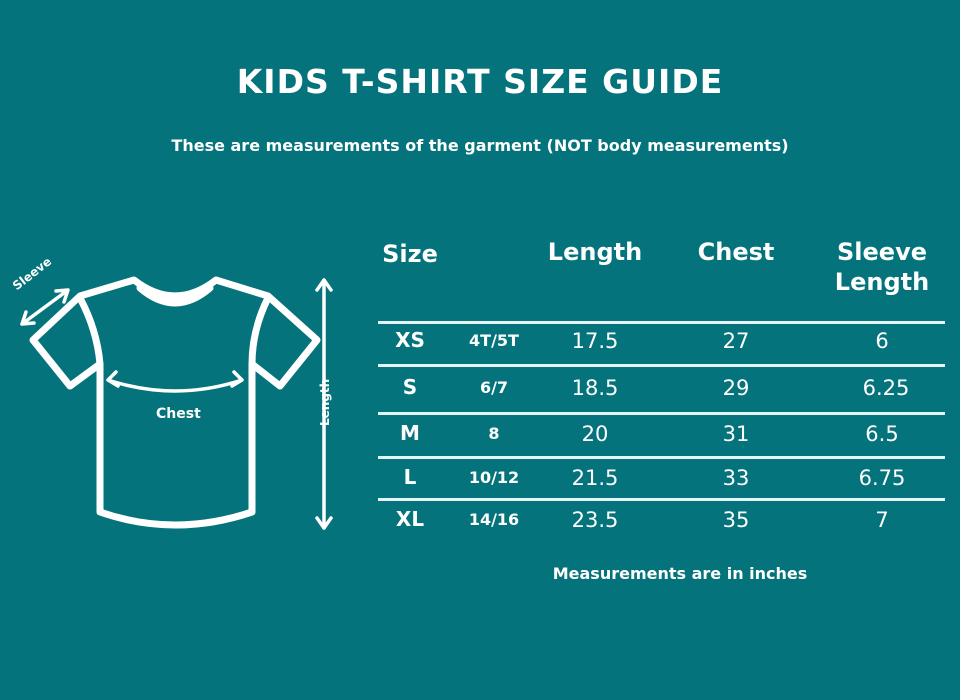 The height and width of the screenshot is (700, 960). I want to click on sleeve-cell: 6.25, so click(886, 388).